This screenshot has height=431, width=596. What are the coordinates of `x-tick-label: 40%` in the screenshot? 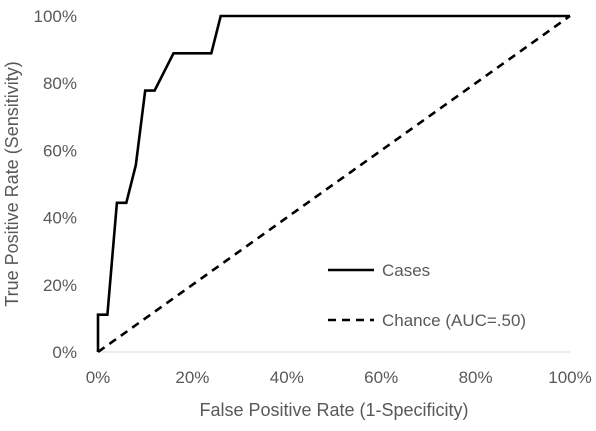 It's located at (287, 377).